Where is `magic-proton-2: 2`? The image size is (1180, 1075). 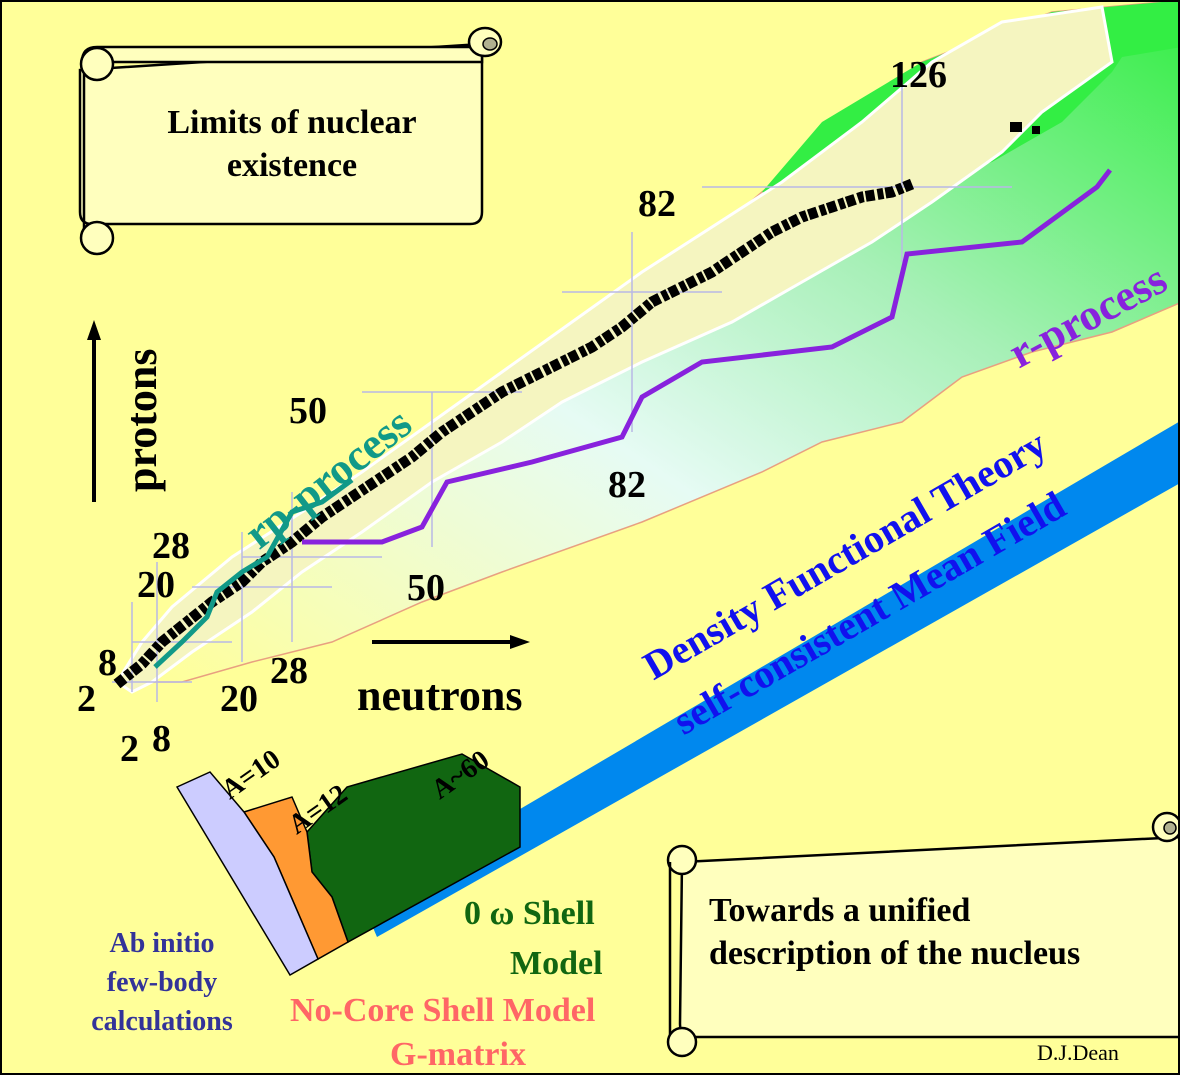 magic-proton-2: 2 is located at coordinates (86, 699).